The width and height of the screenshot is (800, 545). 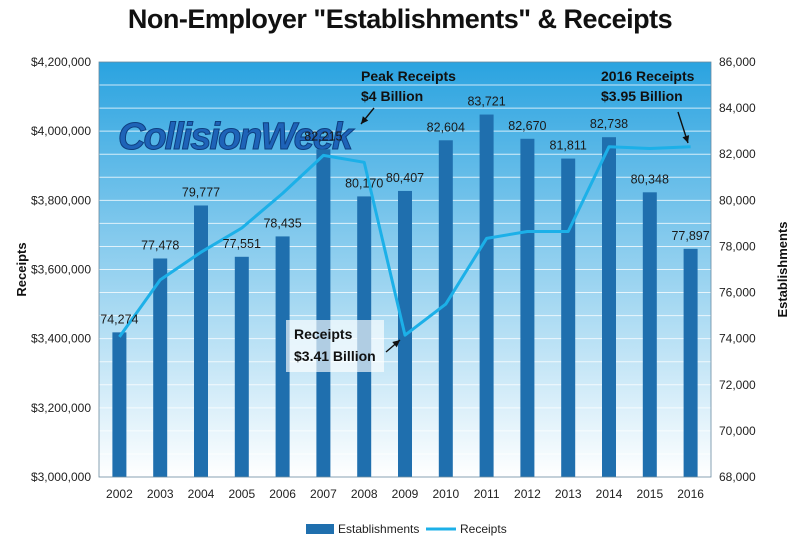 I want to click on bar-establishments-2012, so click(x=527, y=307).